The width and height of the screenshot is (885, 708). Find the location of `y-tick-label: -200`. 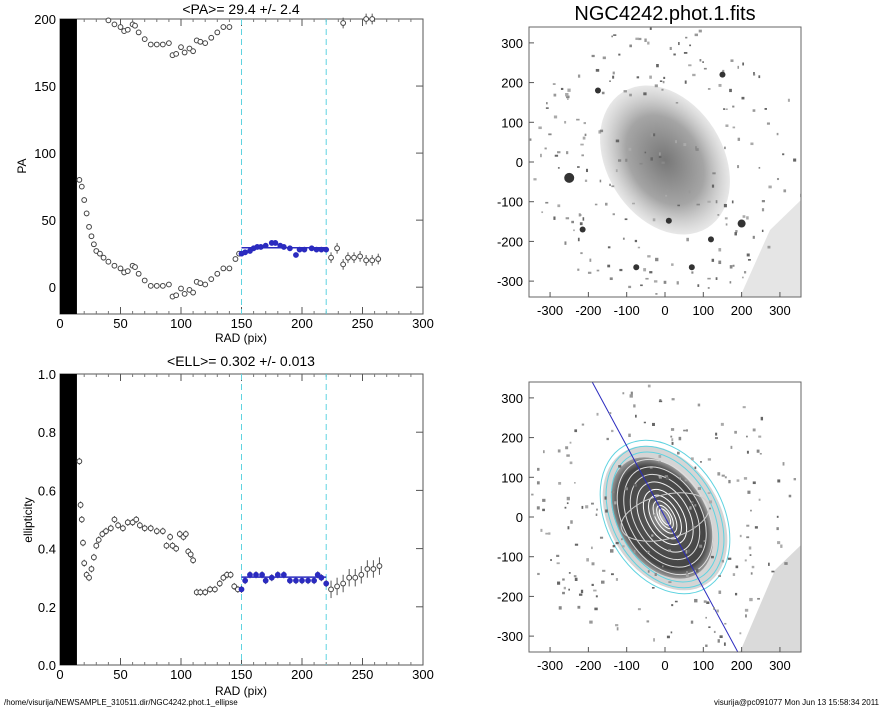

y-tick-label: -200 is located at coordinates (510, 596).